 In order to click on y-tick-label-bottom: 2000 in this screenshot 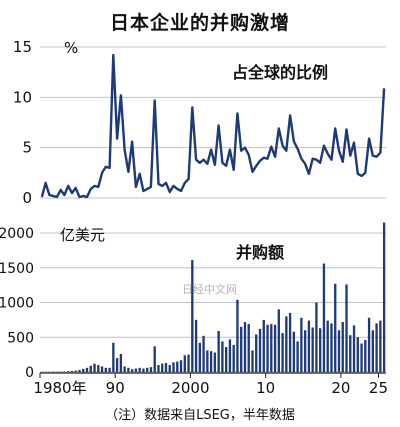, I will do `click(17, 234)`.